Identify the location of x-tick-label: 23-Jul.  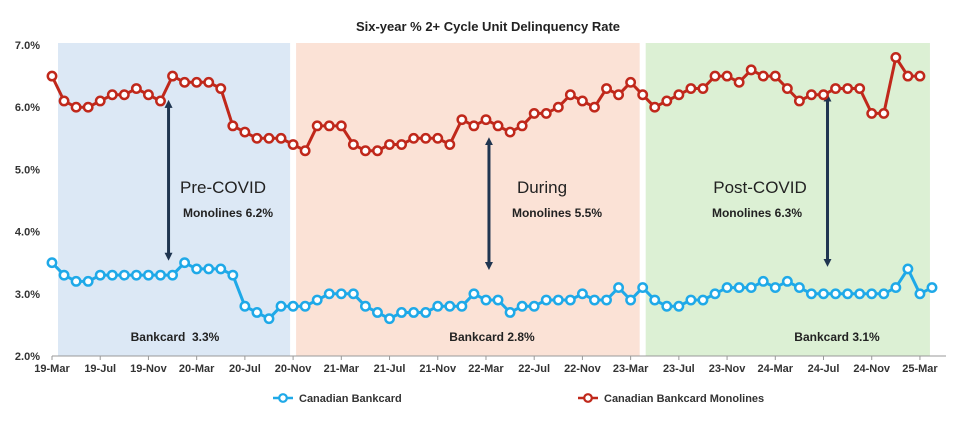
(679, 369).